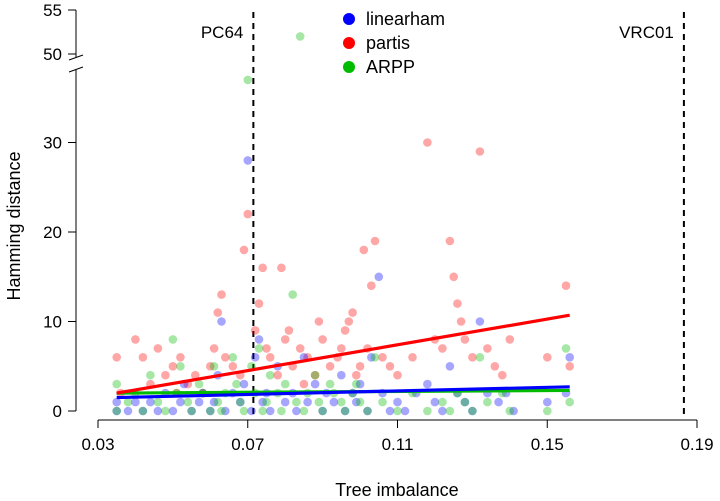 The height and width of the screenshot is (501, 720). What do you see at coordinates (52, 143) in the screenshot?
I see `y-tick-label: 30` at bounding box center [52, 143].